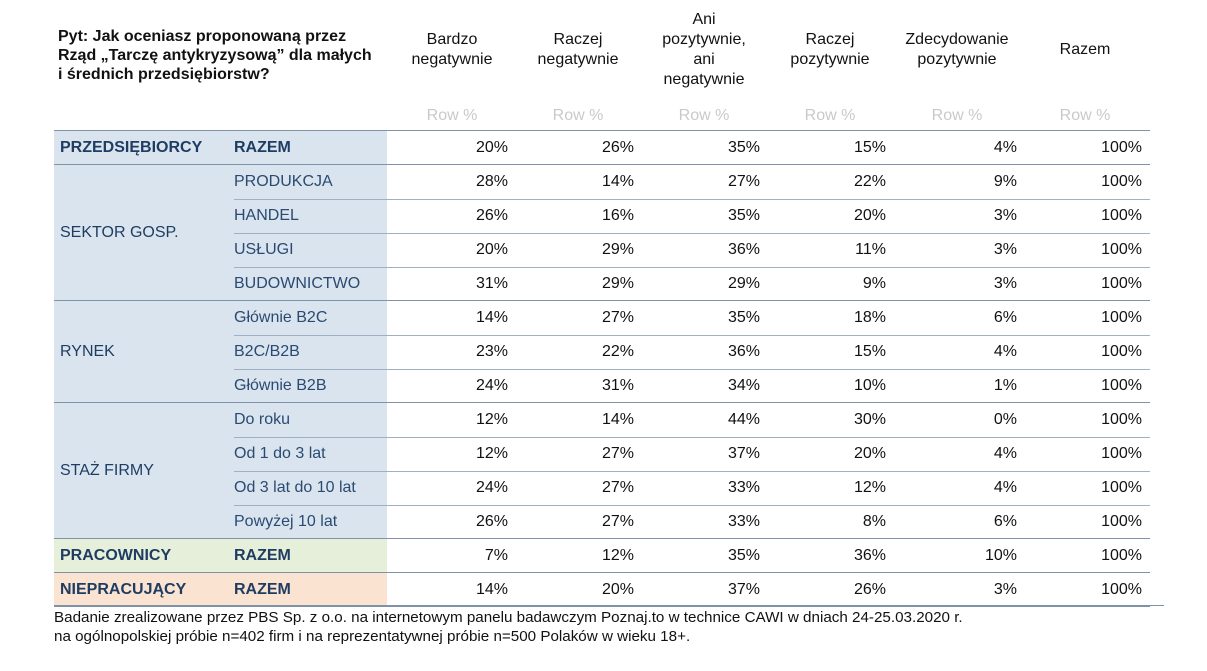 The image size is (1207, 671). What do you see at coordinates (874, 521) in the screenshot?
I see `table-cell: 8%` at bounding box center [874, 521].